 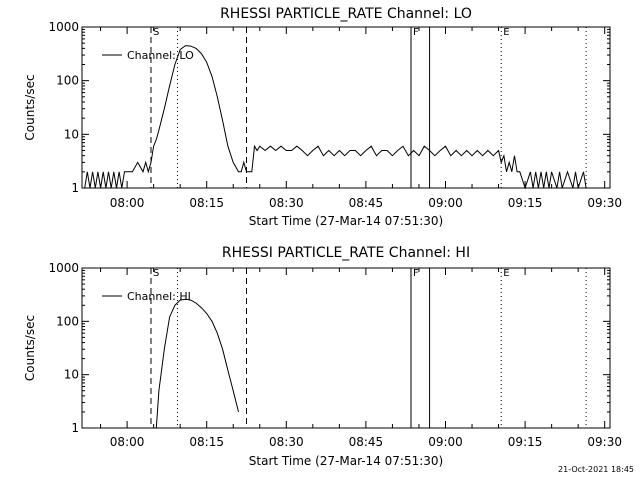 I want to click on footer-timestamp: 21-Oct-2021 18:45, so click(x=596, y=469).